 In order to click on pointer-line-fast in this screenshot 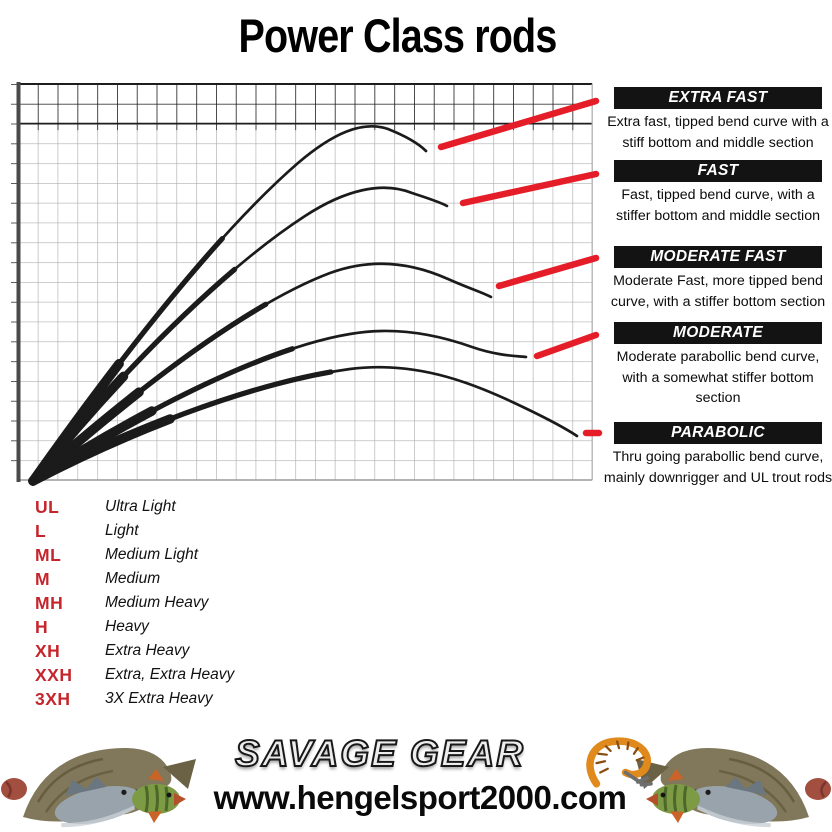, I will do `click(529, 188)`.